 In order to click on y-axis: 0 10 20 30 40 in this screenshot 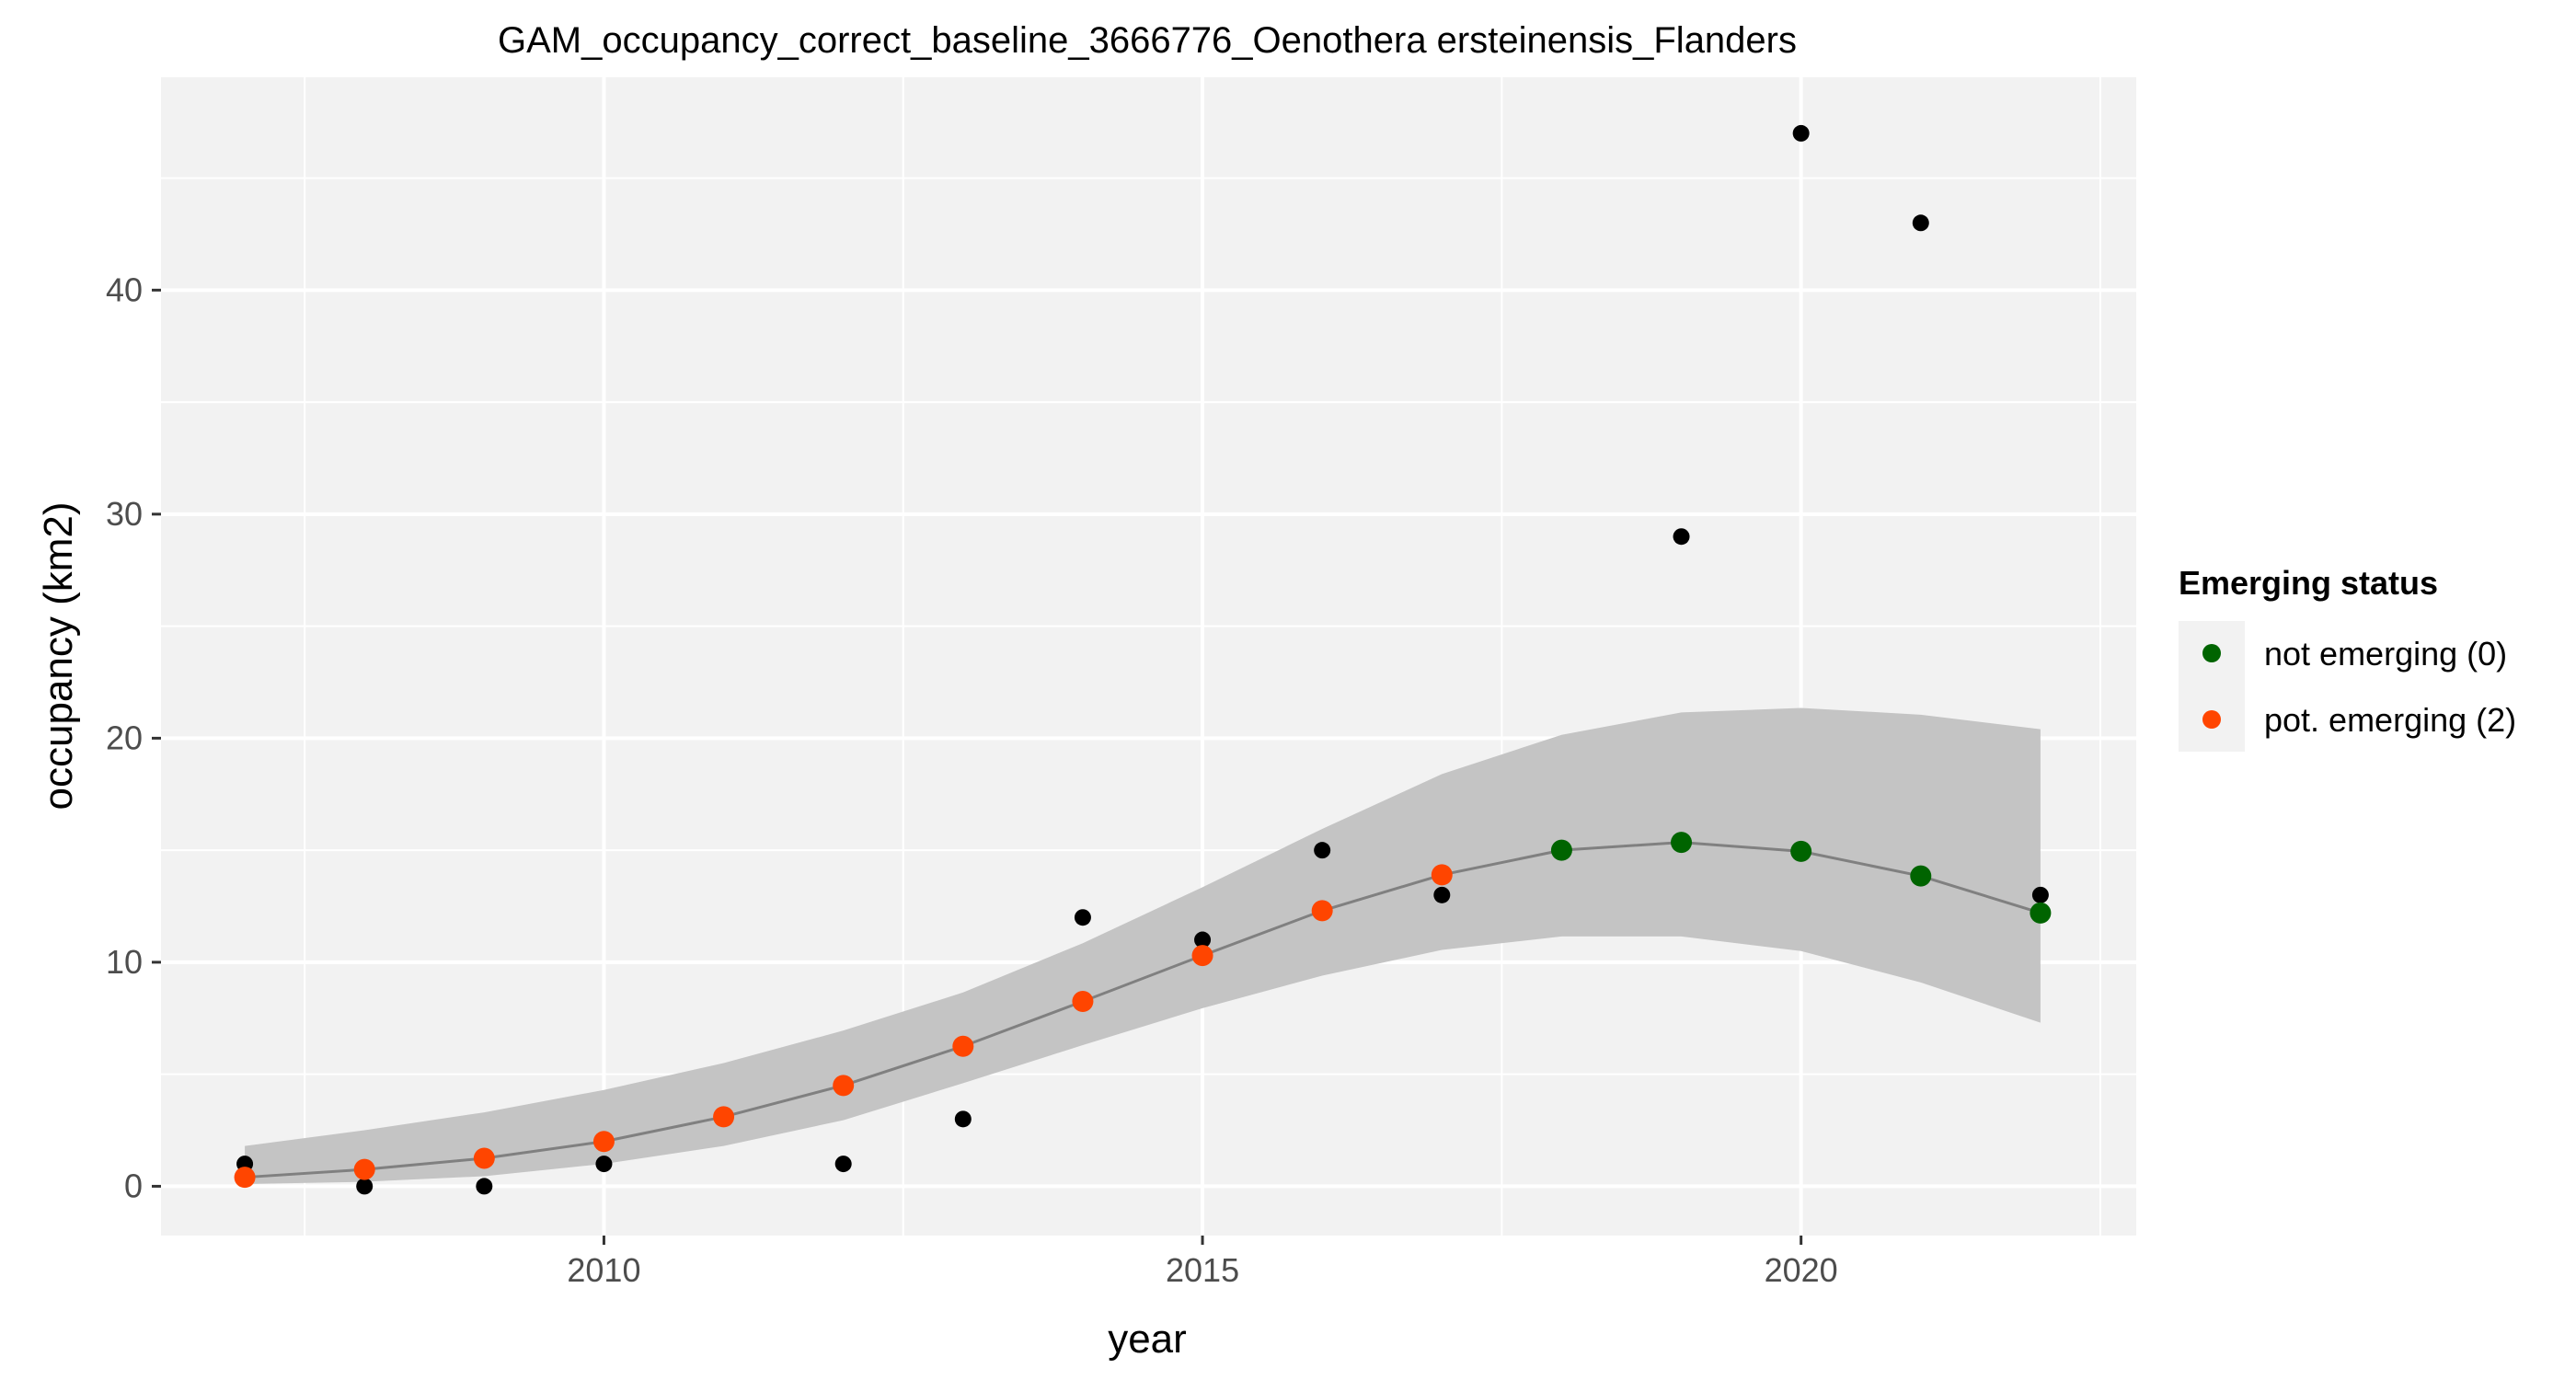, I will do `click(133, 737)`.